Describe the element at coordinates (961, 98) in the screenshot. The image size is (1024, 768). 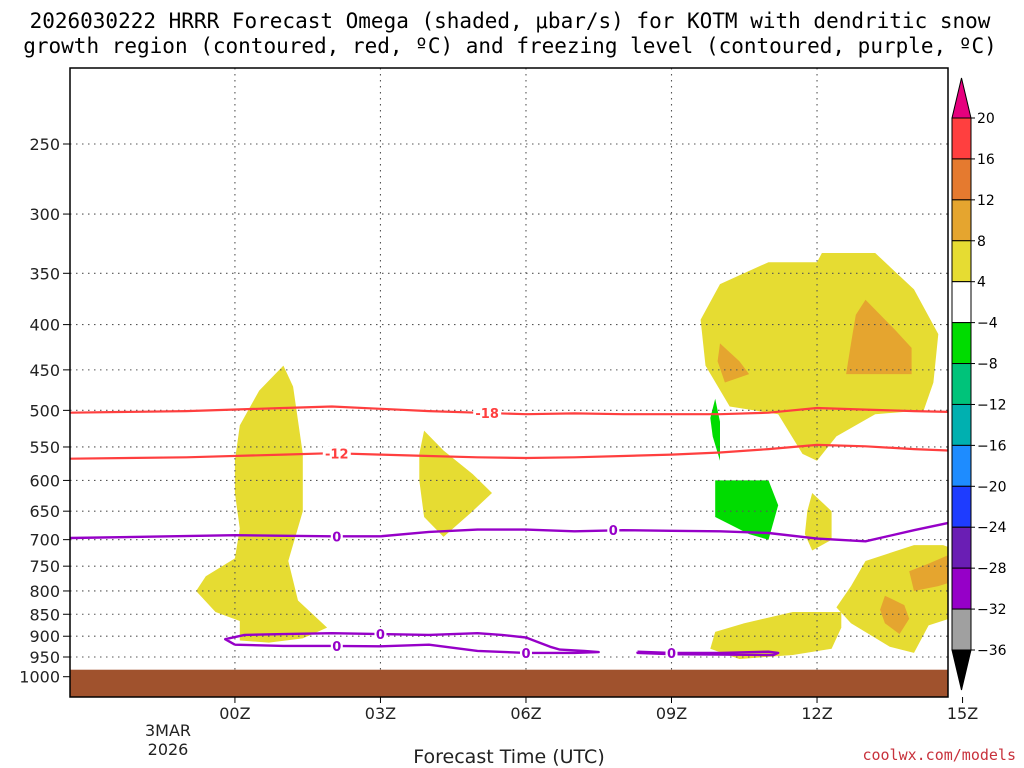
I see `colorbar-top-arrow` at that location.